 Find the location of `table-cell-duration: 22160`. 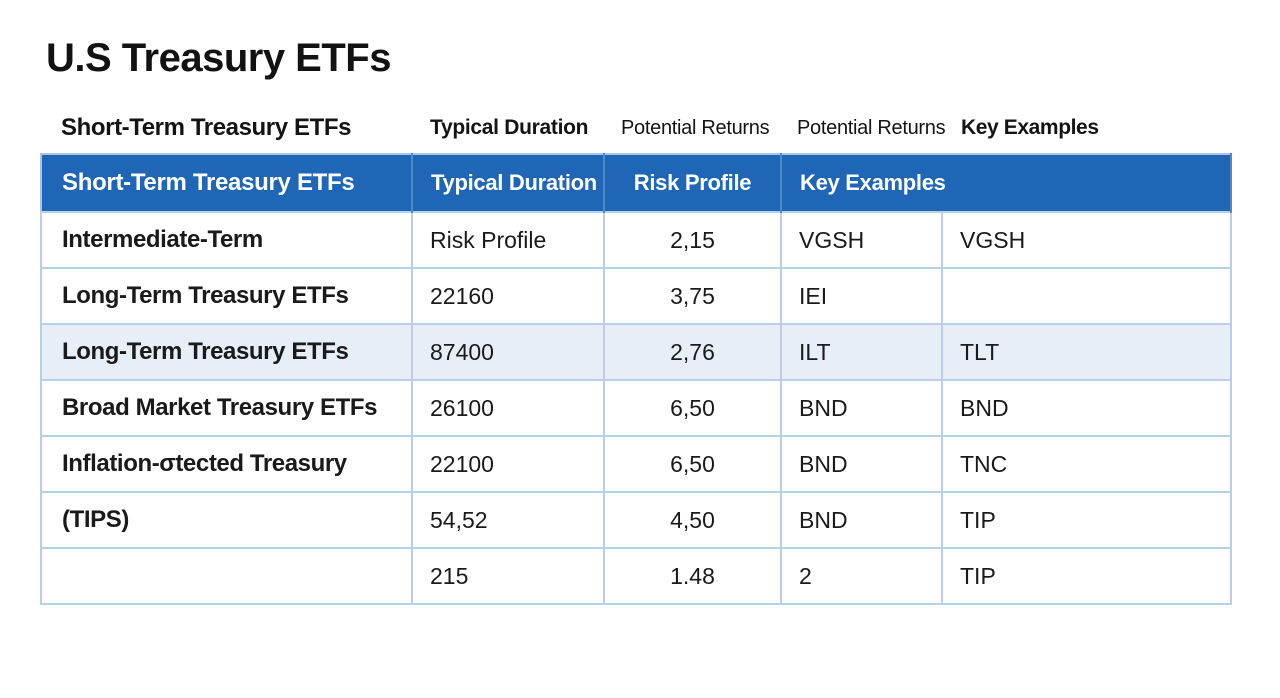

table-cell-duration: 22160 is located at coordinates (508, 296).